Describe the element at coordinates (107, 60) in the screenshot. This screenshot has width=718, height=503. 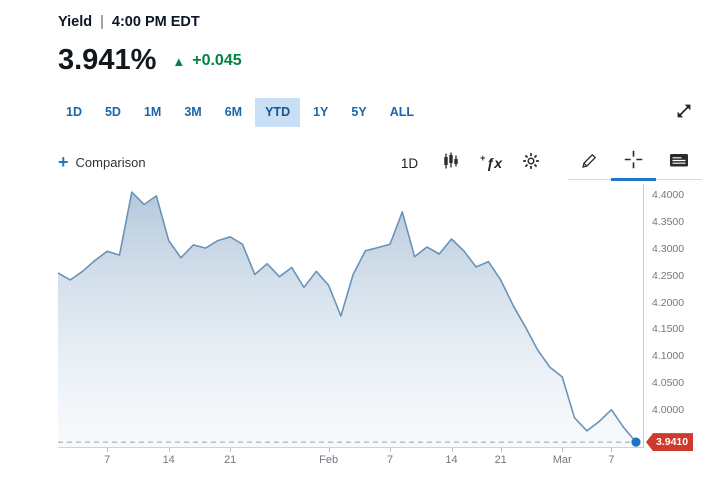
I see `last-price-value: 3.941%` at that location.